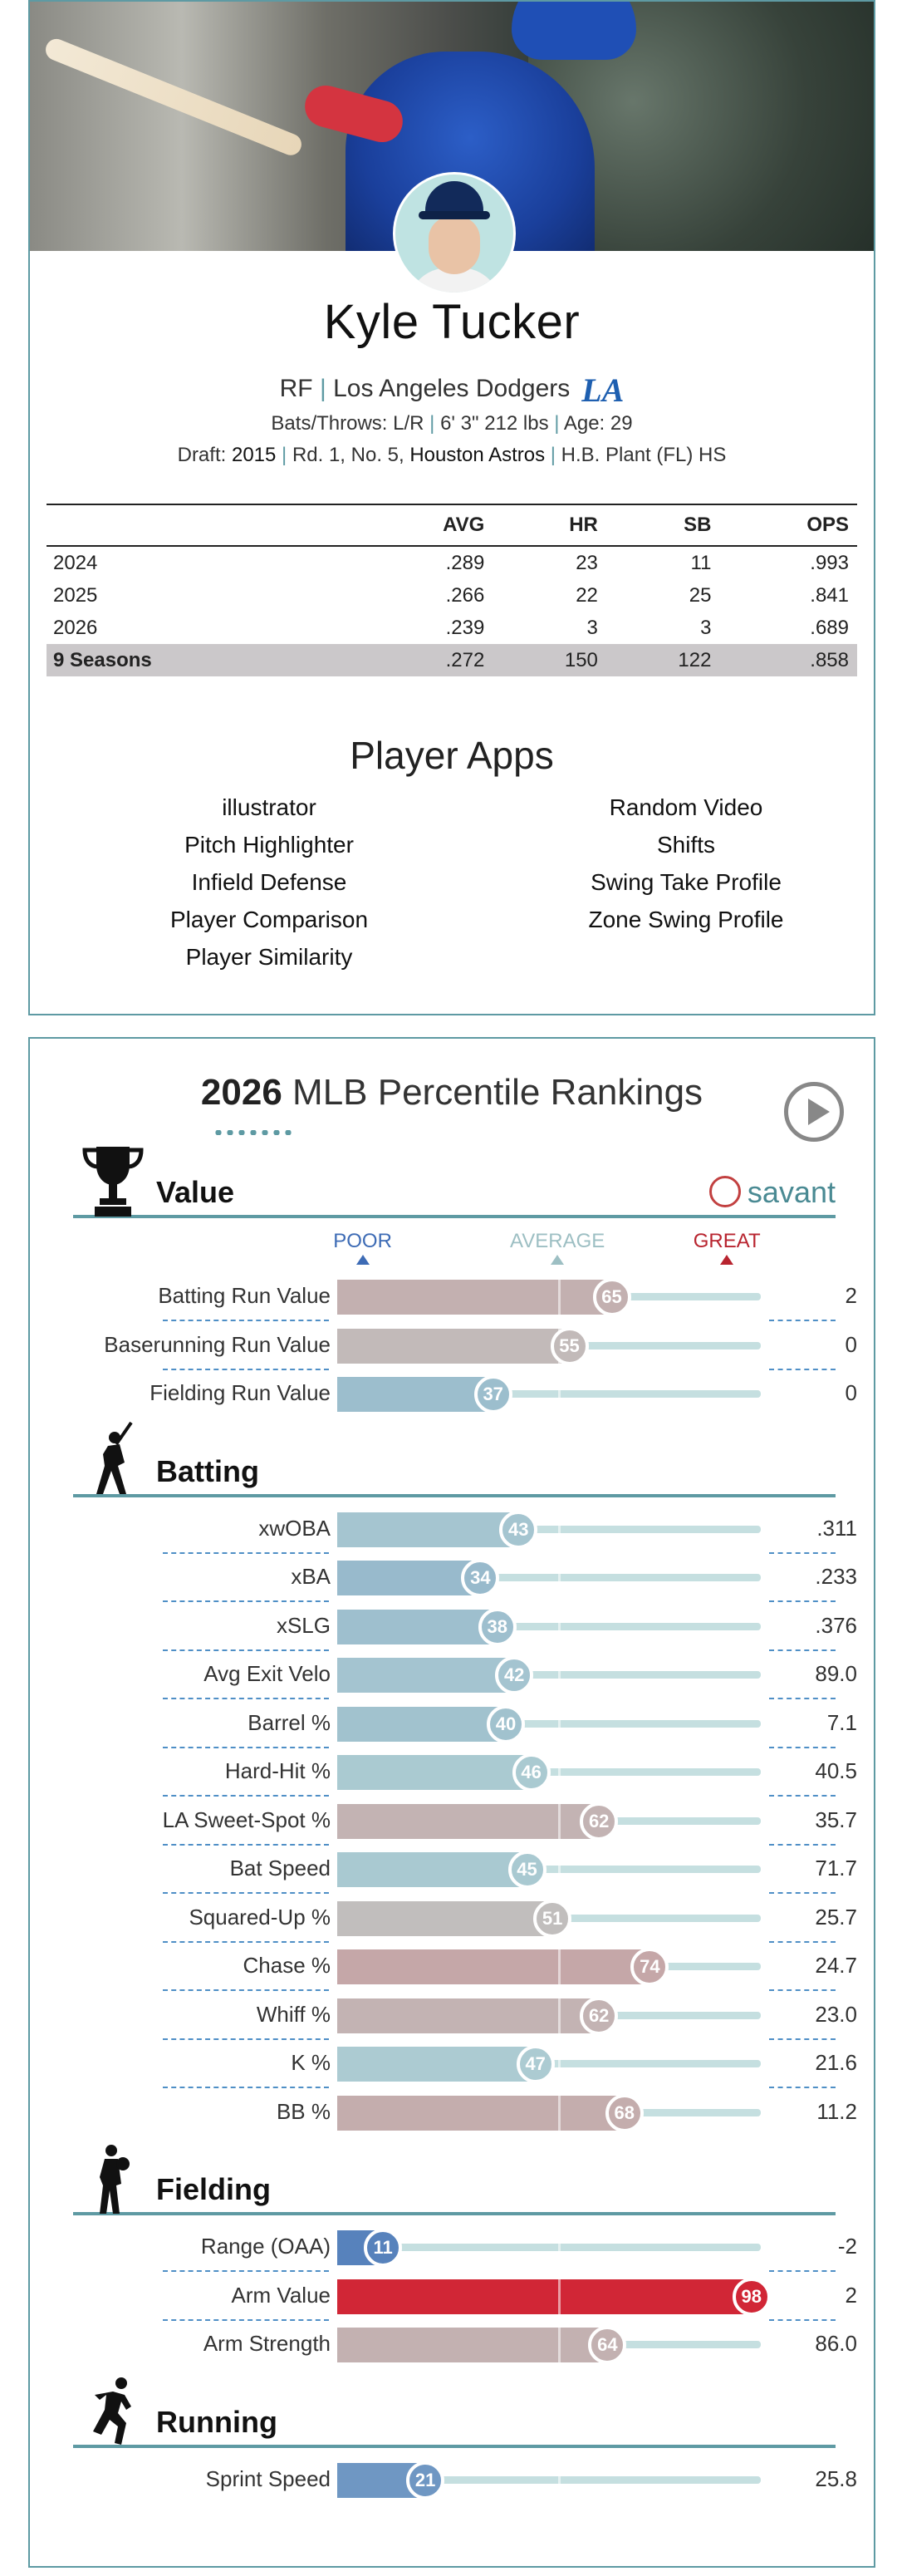  I want to click on app-link-pitch-highlighter: Pitch Highlighter, so click(269, 845).